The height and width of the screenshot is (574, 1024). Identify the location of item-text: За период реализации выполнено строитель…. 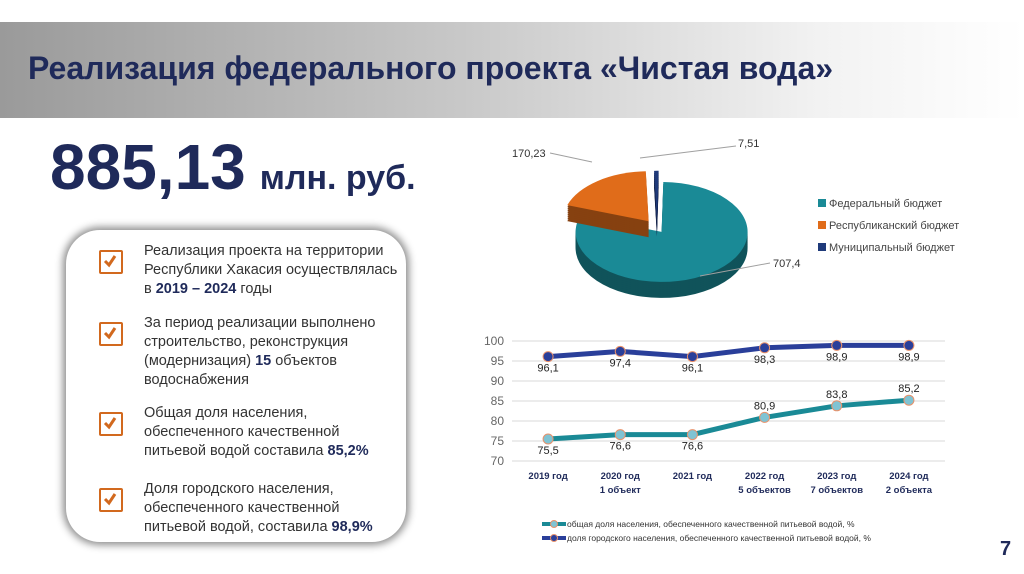
(260, 342).